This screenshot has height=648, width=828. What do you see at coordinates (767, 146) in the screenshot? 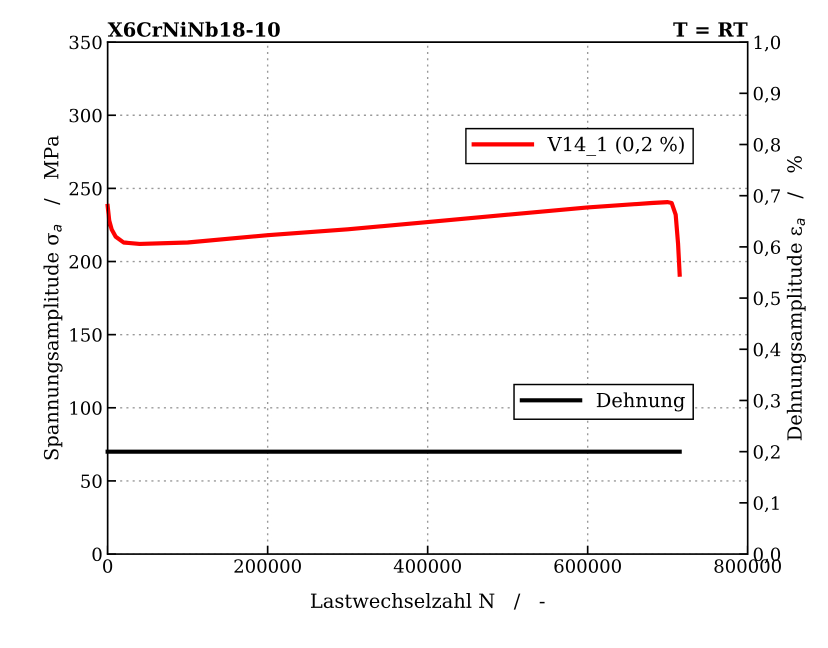
I see `y2-tick-label: 0,8` at bounding box center [767, 146].